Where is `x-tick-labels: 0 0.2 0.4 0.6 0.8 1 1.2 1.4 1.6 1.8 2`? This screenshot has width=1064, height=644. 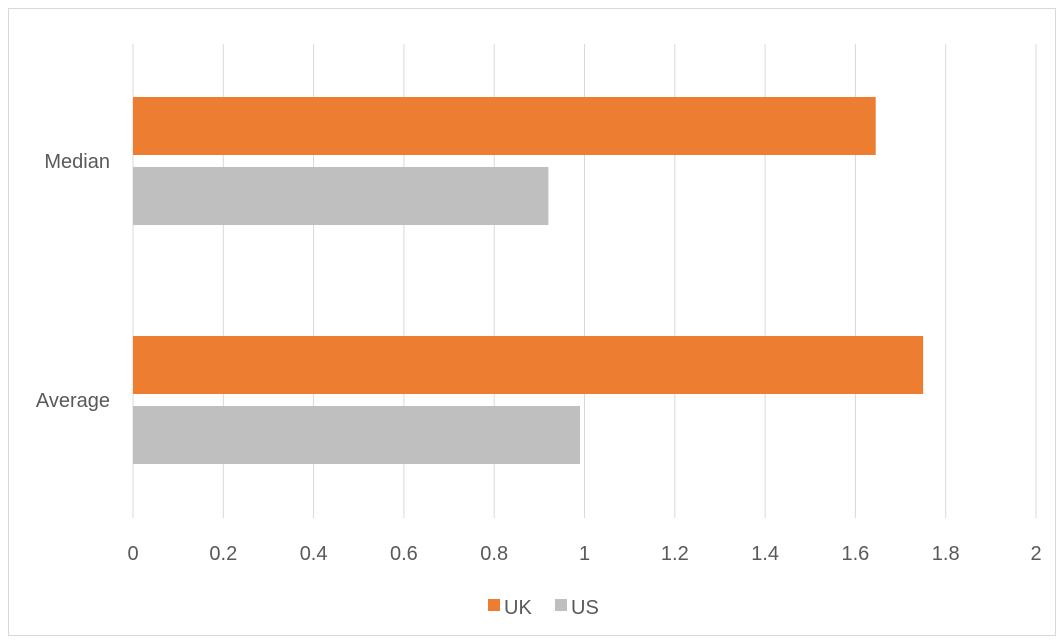
x-tick-labels: 0 0.2 0.4 0.6 0.8 1 1.2 1.4 1.6 1.8 2 is located at coordinates (584, 554).